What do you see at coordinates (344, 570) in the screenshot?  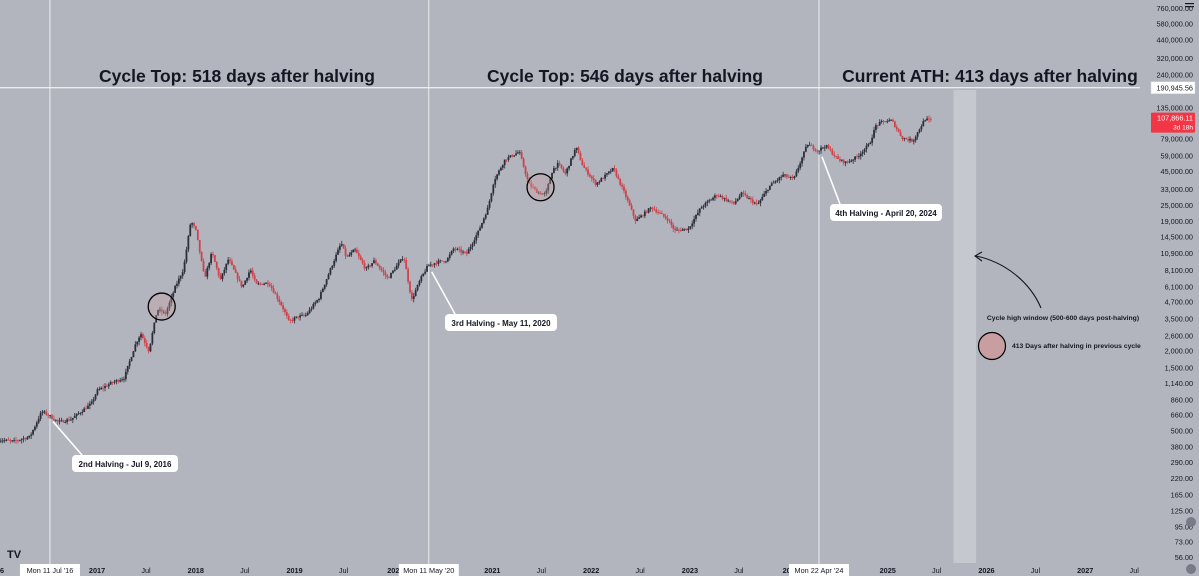 I see `time-tick-label: Jul` at bounding box center [344, 570].